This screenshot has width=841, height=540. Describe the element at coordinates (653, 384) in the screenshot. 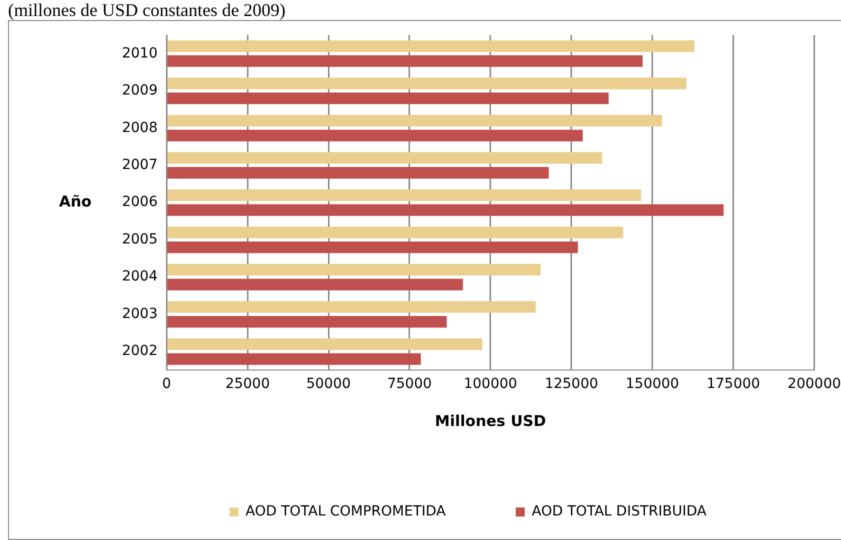

I see `x-tick-label: 150000` at that location.